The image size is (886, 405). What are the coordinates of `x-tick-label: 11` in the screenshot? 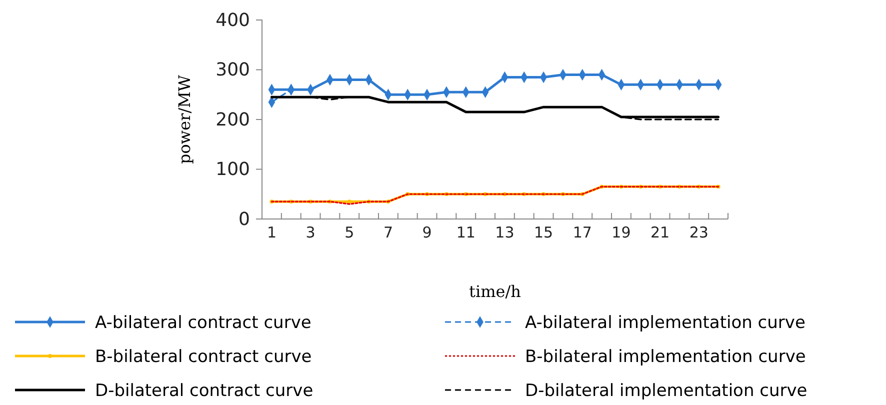 It's located at (466, 233).